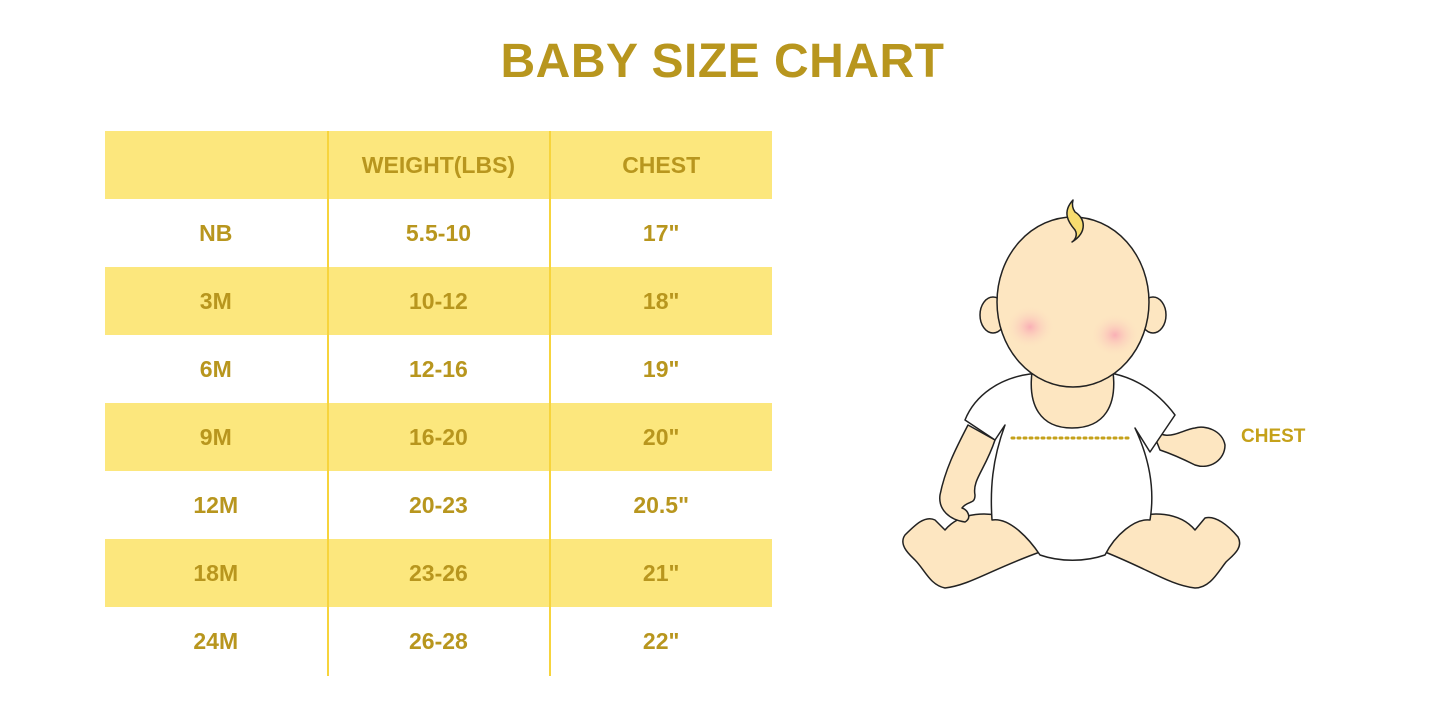 The width and height of the screenshot is (1445, 723). Describe the element at coordinates (216, 165) in the screenshot. I see `header-size` at that location.